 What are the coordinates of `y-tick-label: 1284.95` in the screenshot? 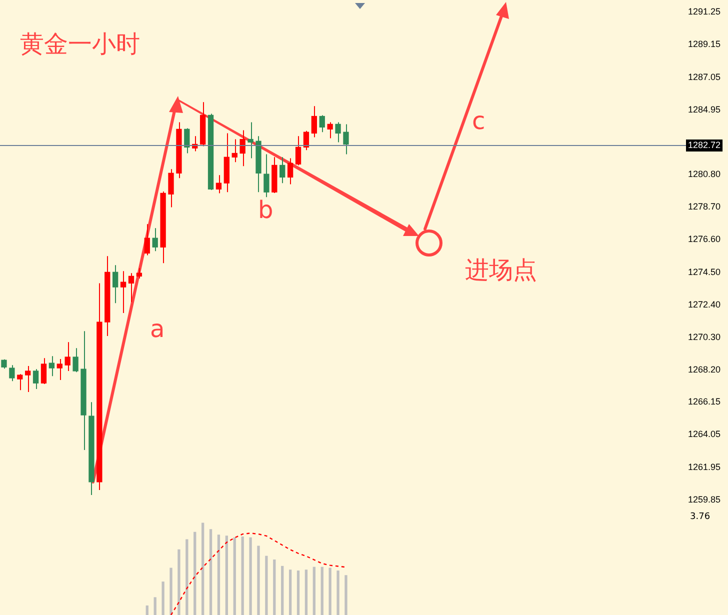 It's located at (704, 109).